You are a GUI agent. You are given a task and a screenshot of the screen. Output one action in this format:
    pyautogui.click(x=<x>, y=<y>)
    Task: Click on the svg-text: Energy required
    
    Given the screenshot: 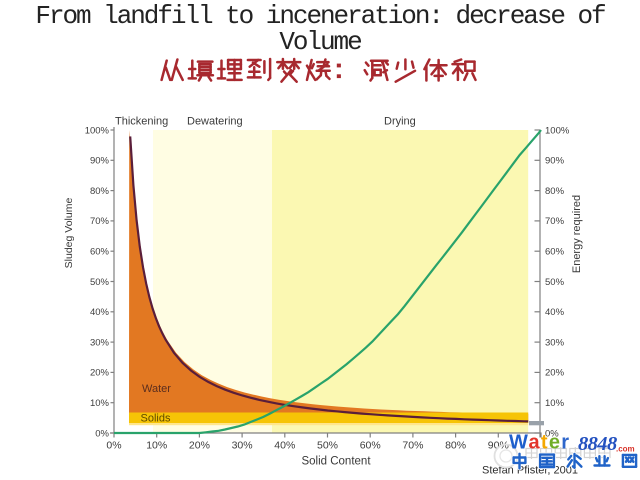 What is the action you would take?
    pyautogui.click(x=577, y=234)
    